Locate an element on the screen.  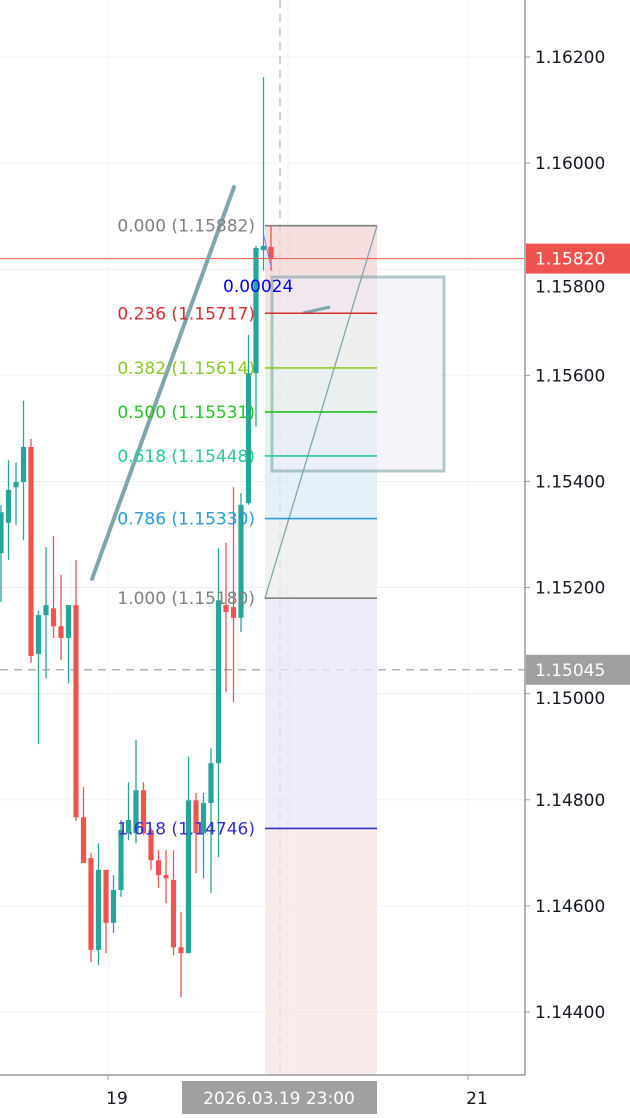
rectangle-drawing is located at coordinates (358, 374).